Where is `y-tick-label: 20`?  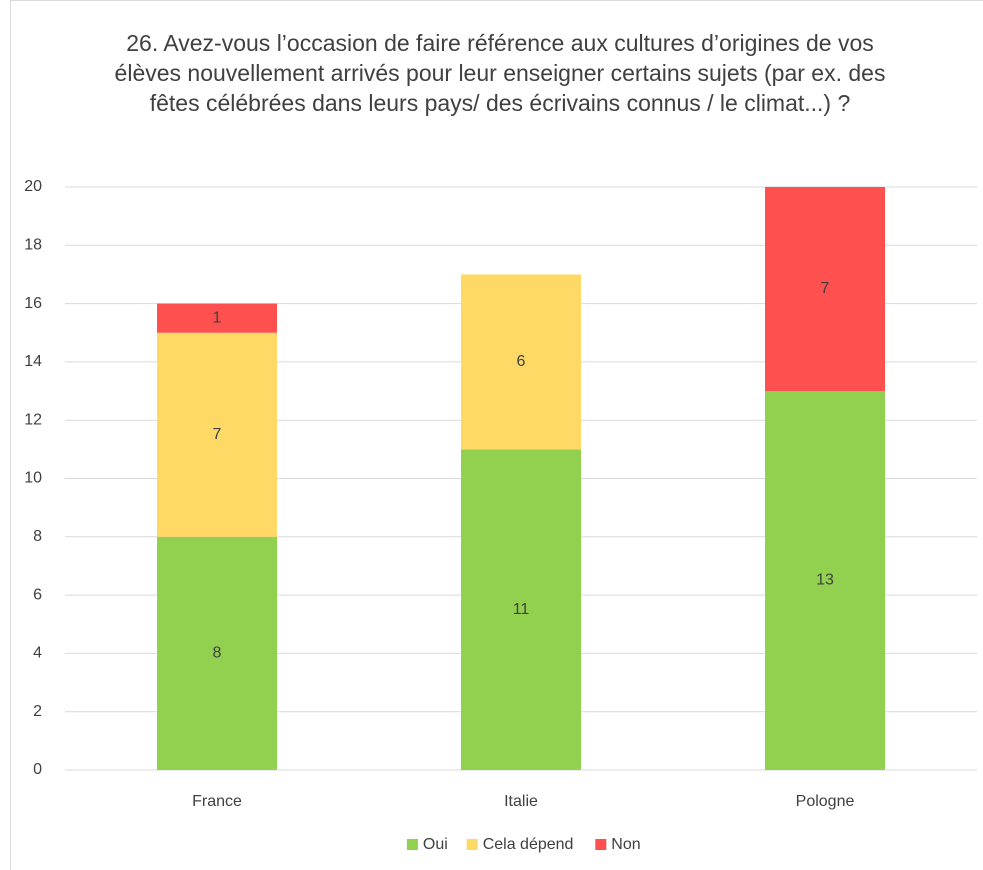 y-tick-label: 20 is located at coordinates (33, 186).